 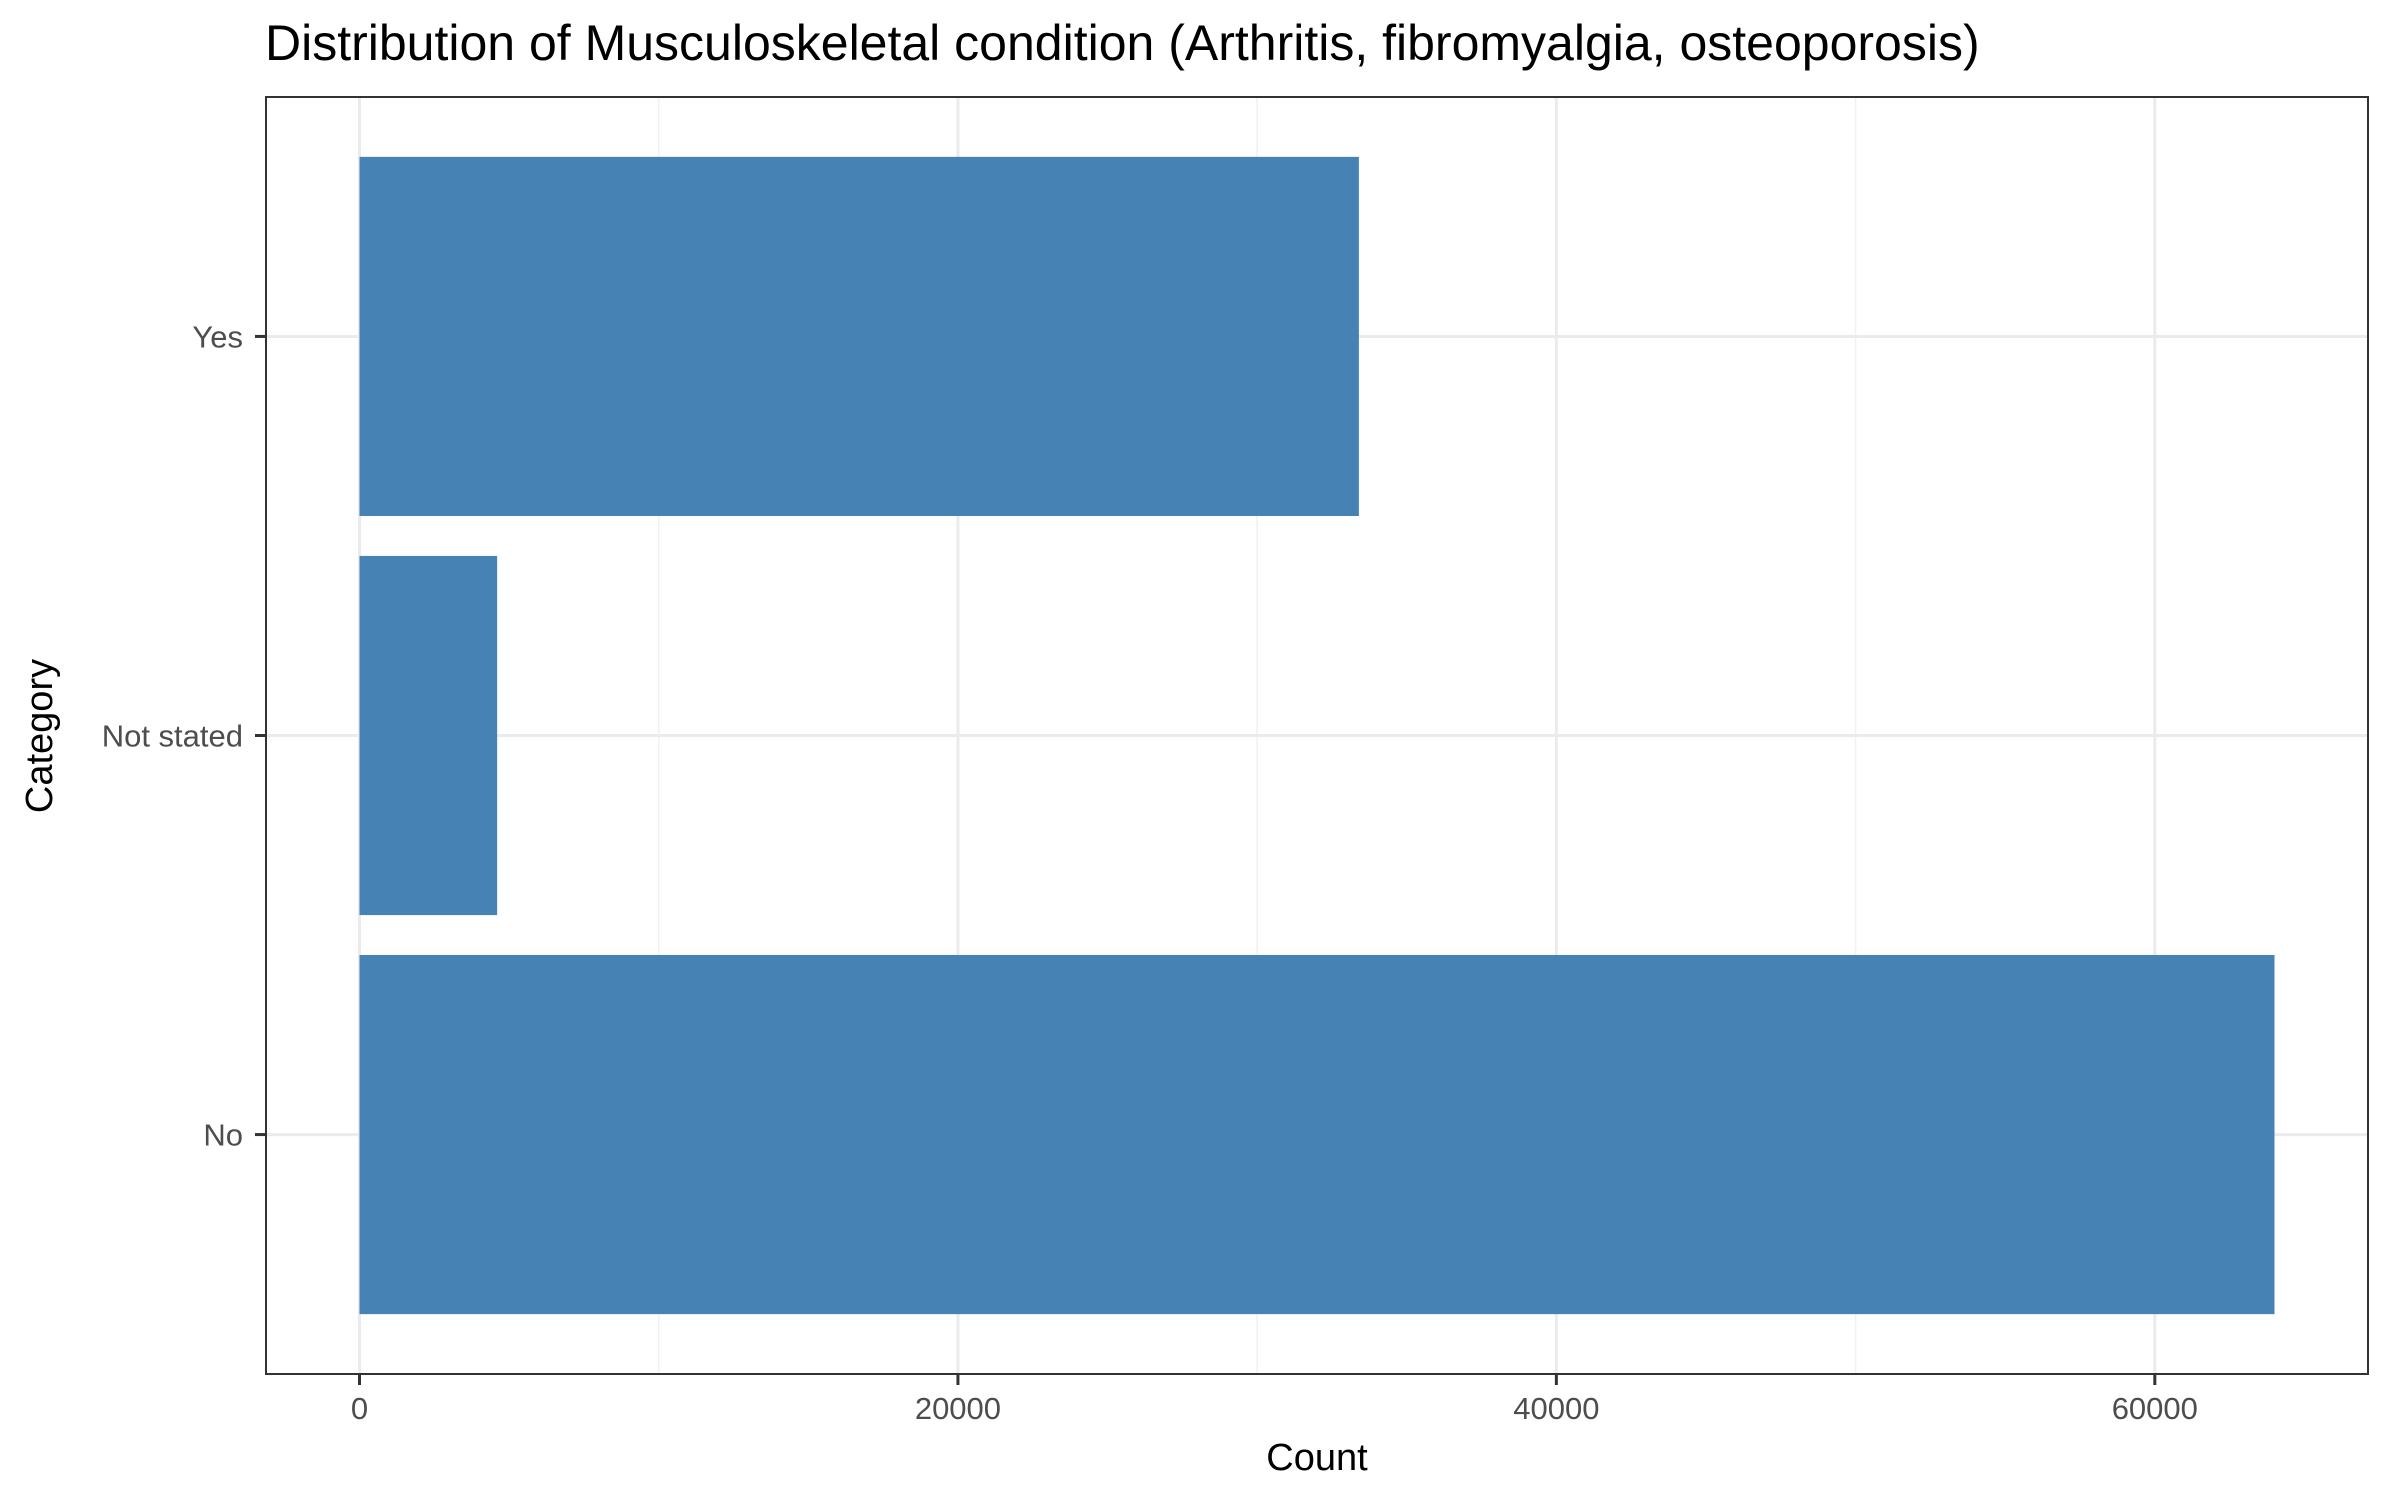 I want to click on x-axis-ticks: 0 20000 40000 60000, so click(x=1274, y=1400).